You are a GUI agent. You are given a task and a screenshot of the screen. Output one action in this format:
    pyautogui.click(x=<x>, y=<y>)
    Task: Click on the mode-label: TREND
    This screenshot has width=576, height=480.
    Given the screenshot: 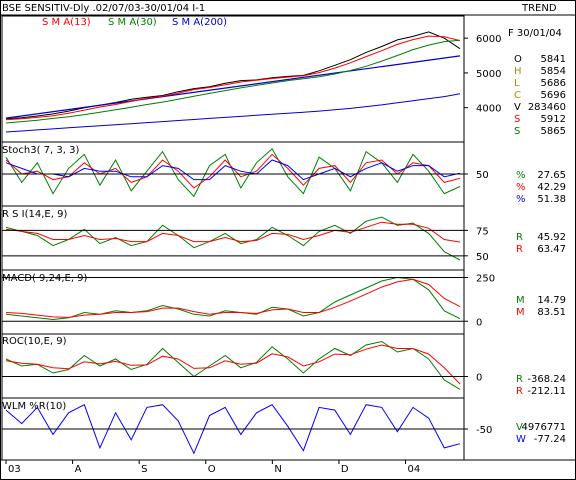 What is the action you would take?
    pyautogui.click(x=539, y=8)
    